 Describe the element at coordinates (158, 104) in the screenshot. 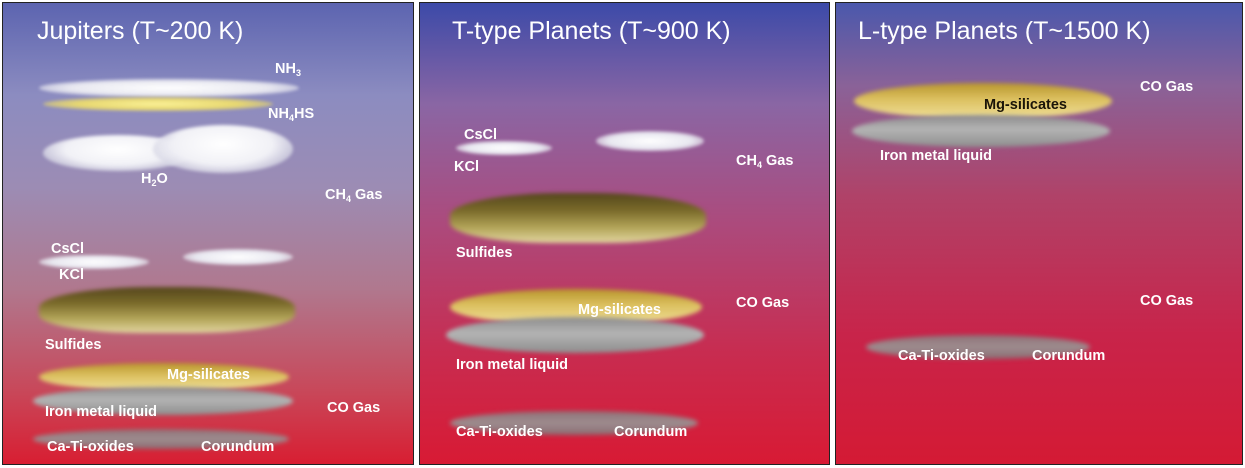

I see `nh4hs-cloud-layer` at that location.